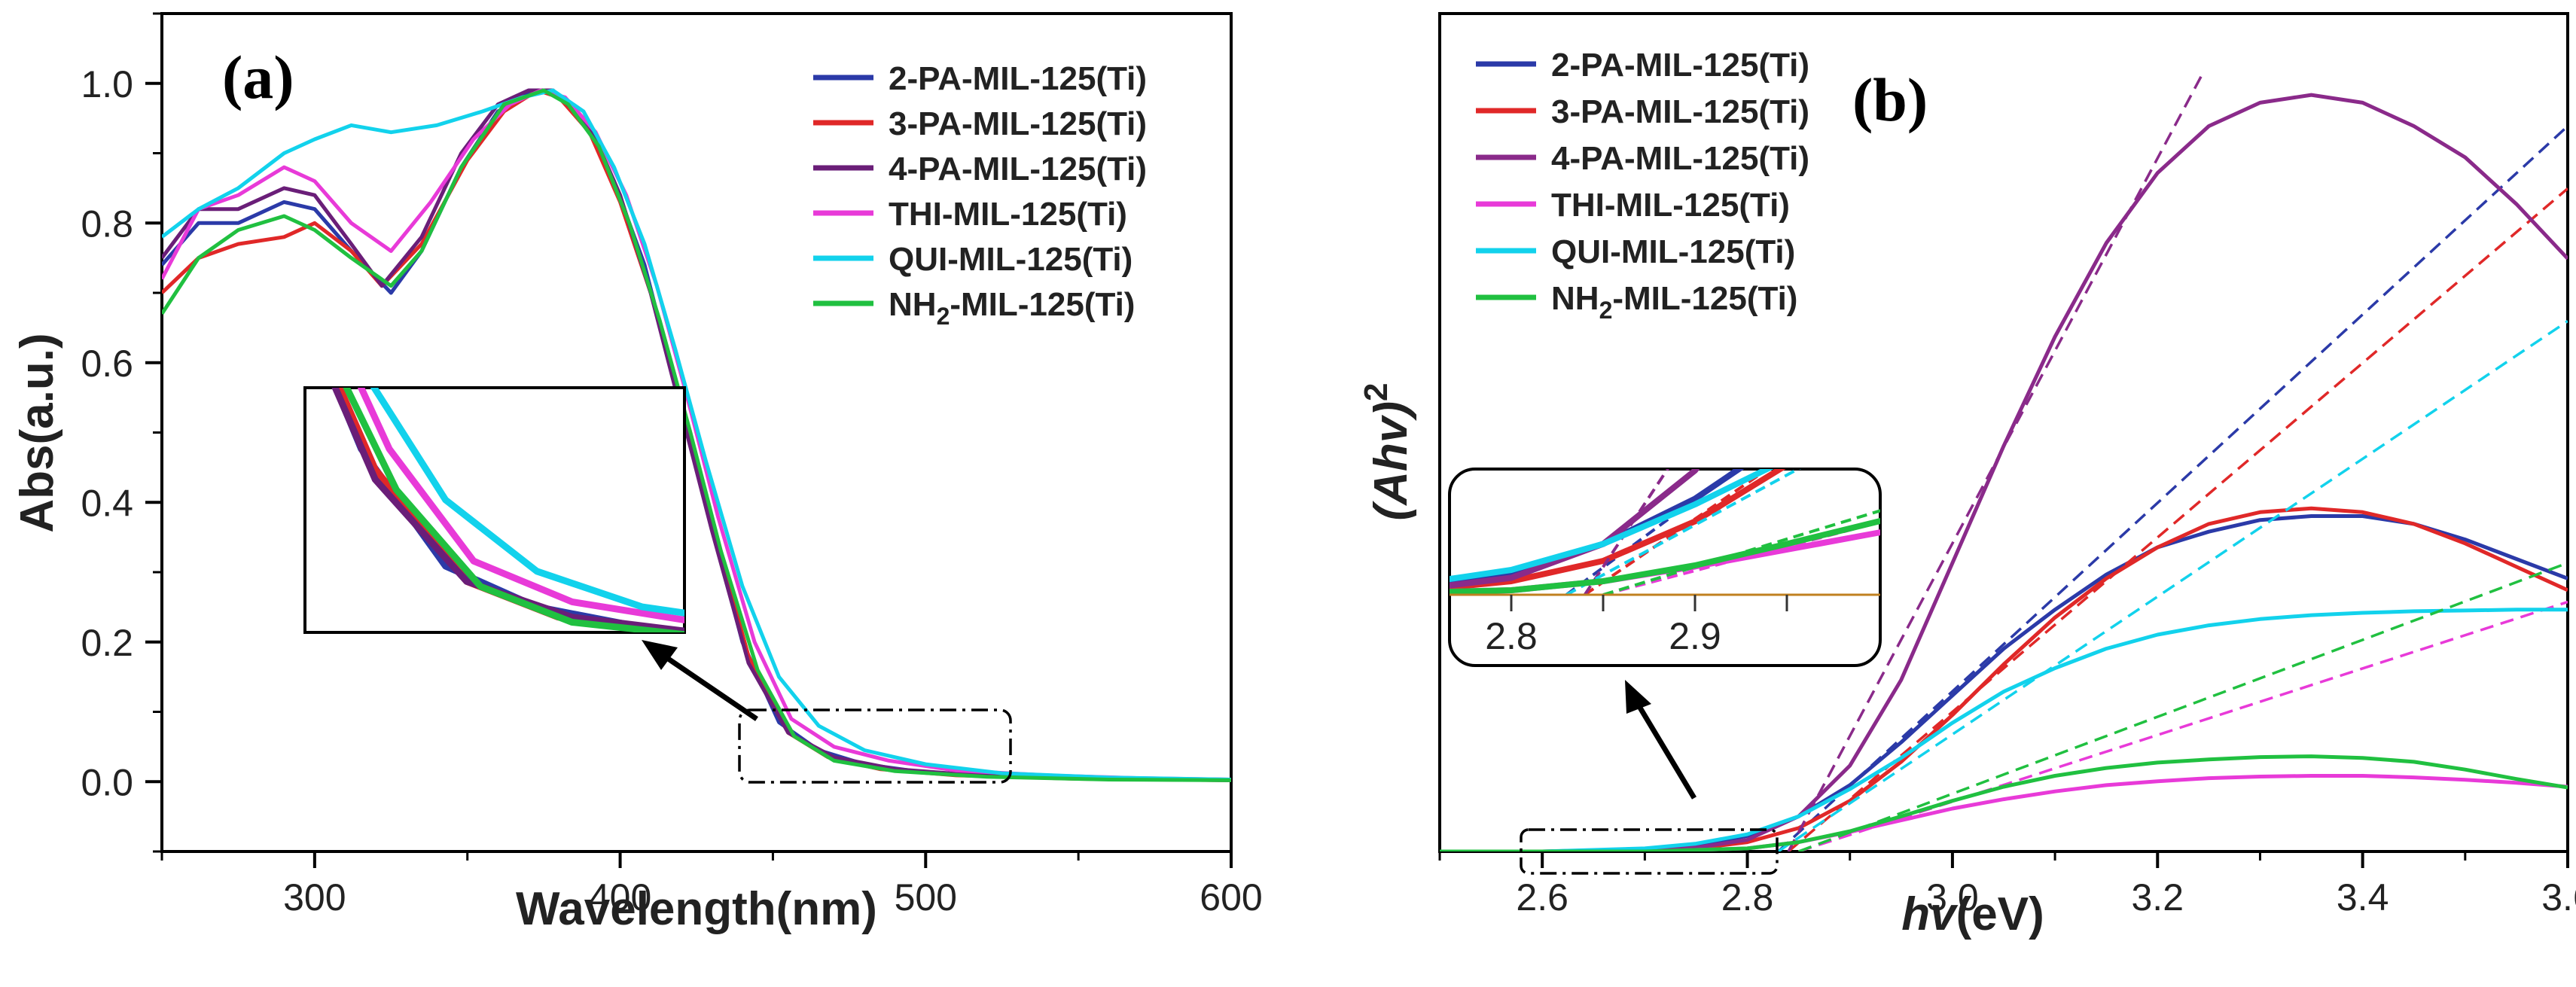  What do you see at coordinates (696, 909) in the screenshot?
I see `panel-a-xlabel: Wavelength(nm)` at bounding box center [696, 909].